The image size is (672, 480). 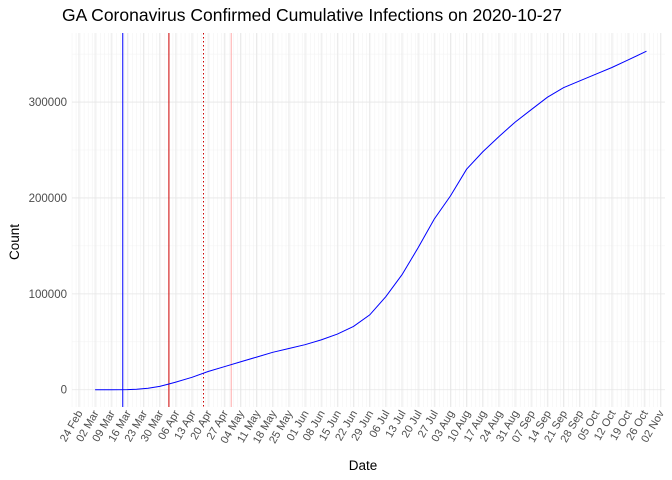 What do you see at coordinates (177, 220) in the screenshot?
I see `vertical-markers` at bounding box center [177, 220].